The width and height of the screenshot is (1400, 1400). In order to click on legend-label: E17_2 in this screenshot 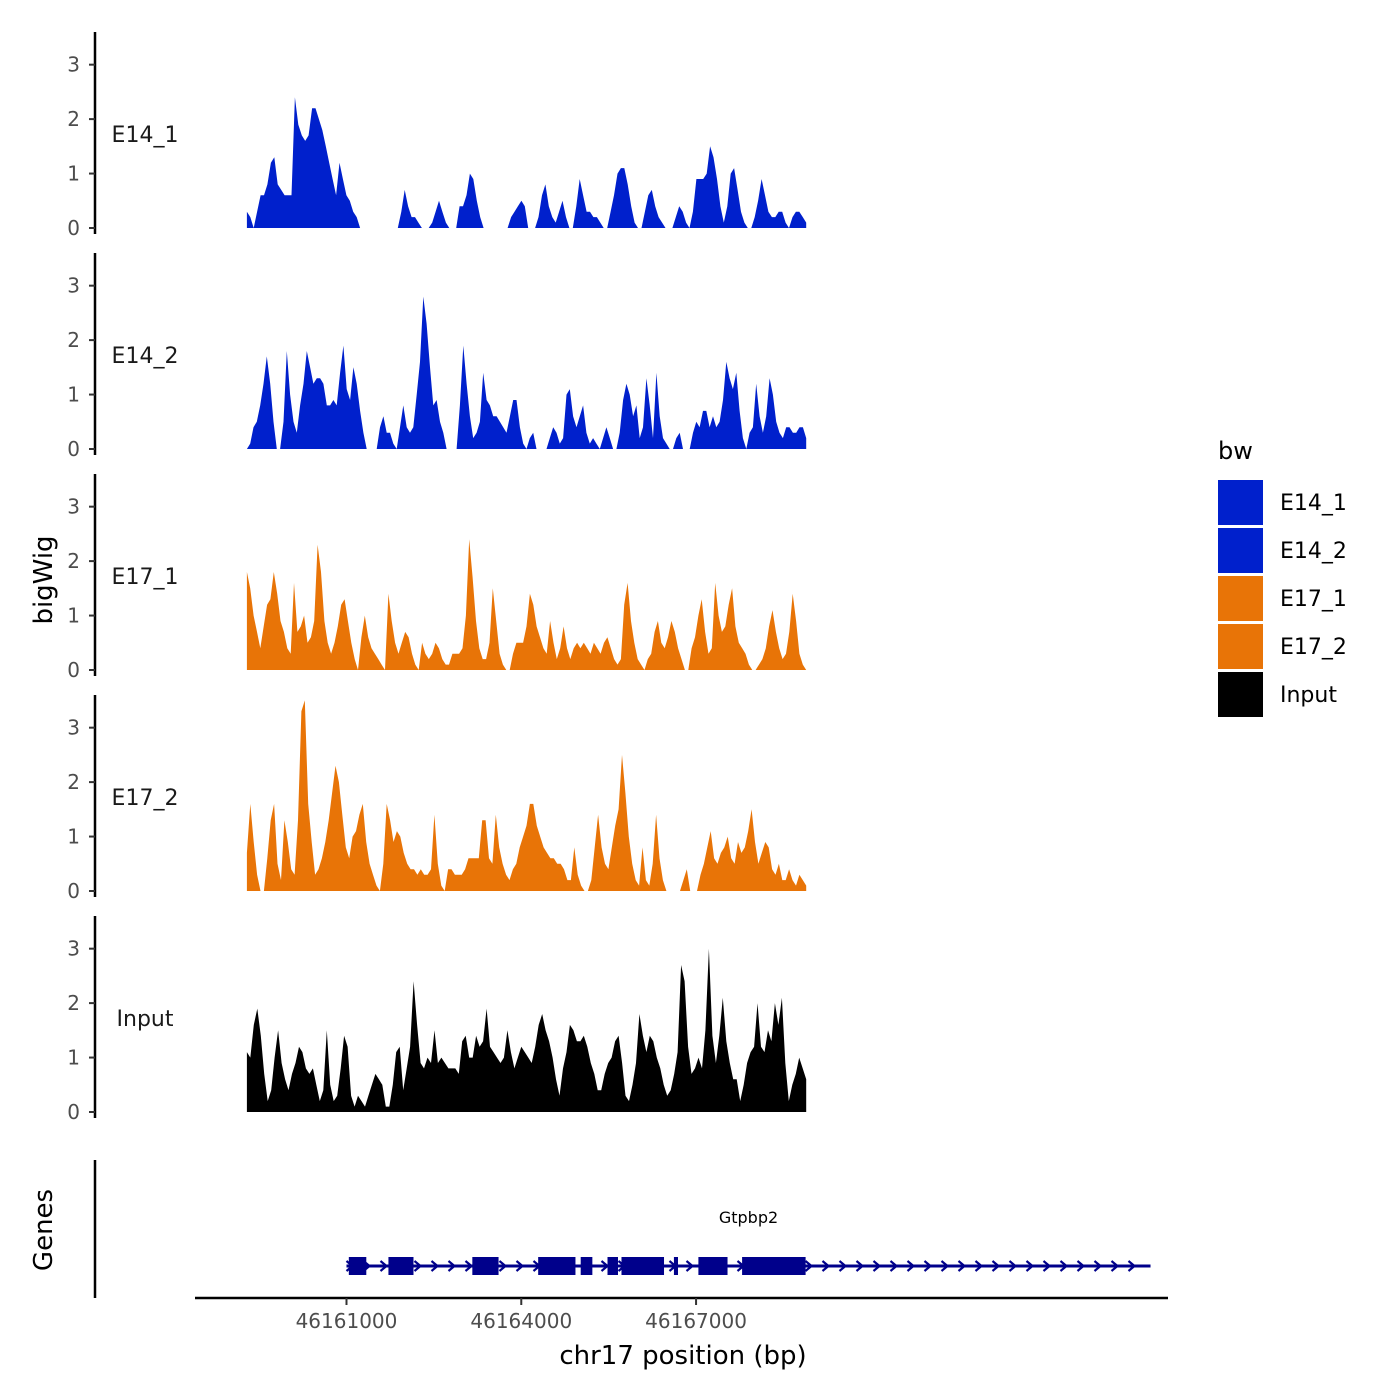, I will do `click(1313, 647)`.